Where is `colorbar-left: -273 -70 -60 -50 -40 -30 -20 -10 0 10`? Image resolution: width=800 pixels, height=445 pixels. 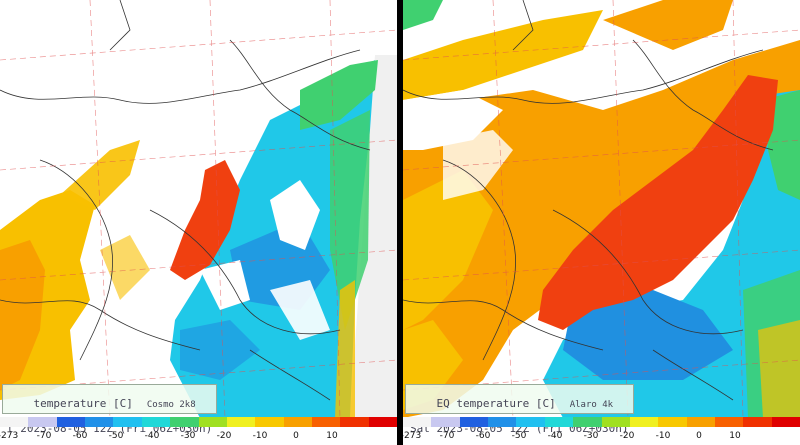
colorbar-left: -273 -70 -60 -50 -40 -30 -20 -10 0 10 is located at coordinates (198, 431).